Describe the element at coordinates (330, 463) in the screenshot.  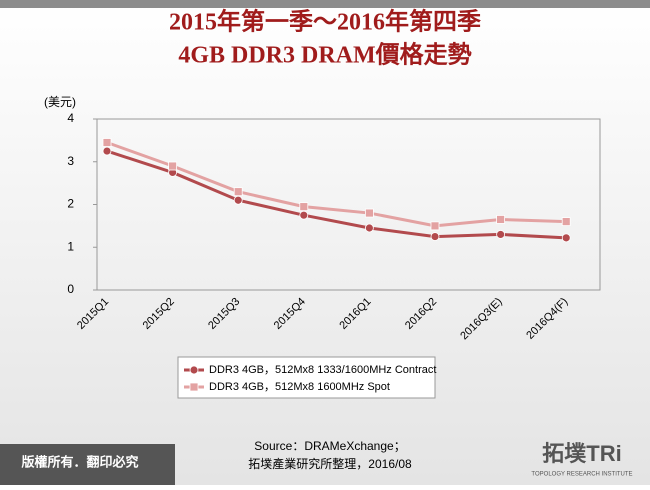
I see `source-line: 拓墣產業研究所整理，2016/08` at that location.